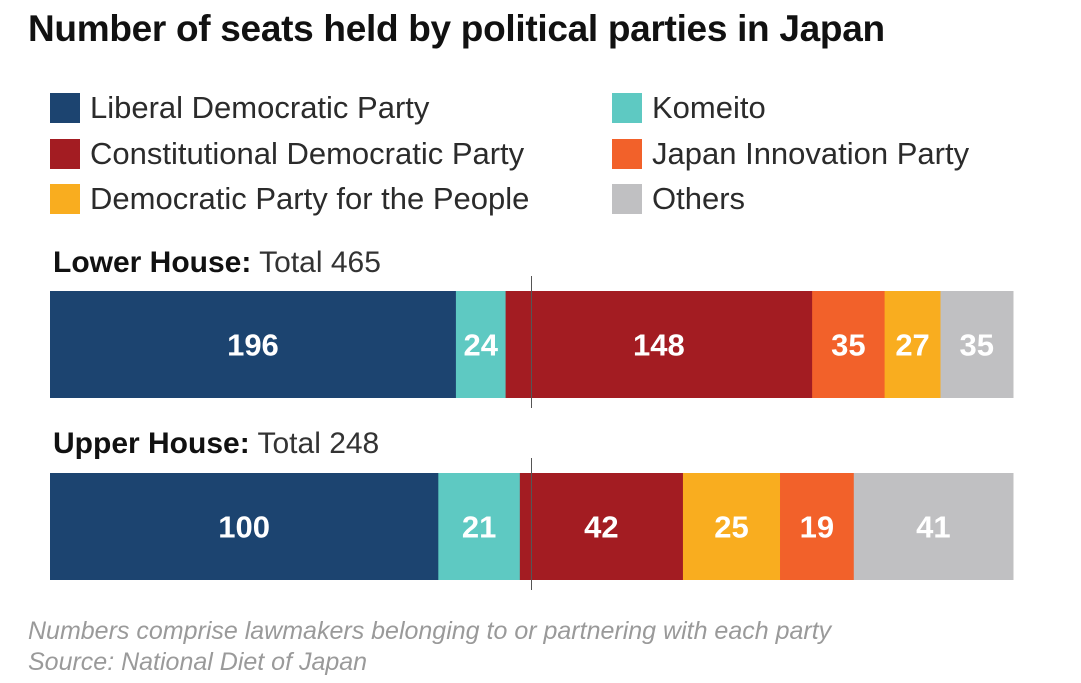  I want to click on bar-upper-house-others, so click(933, 526).